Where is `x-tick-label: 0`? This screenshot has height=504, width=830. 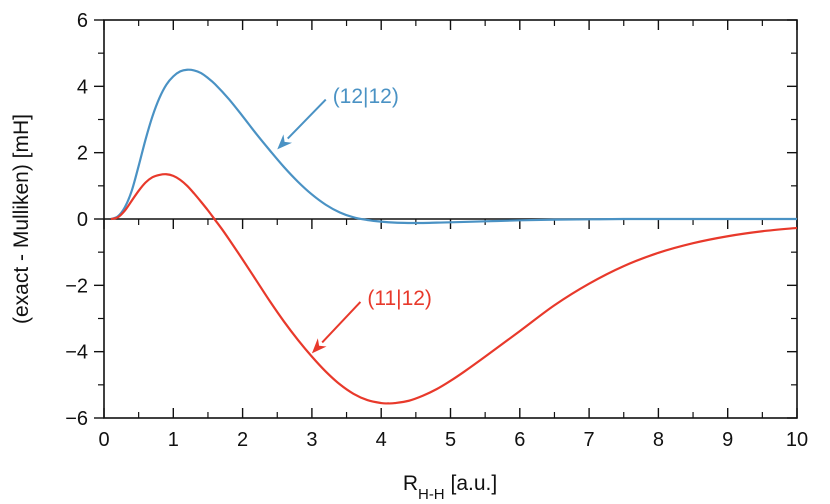
x-tick-label: 0 is located at coordinates (103, 440).